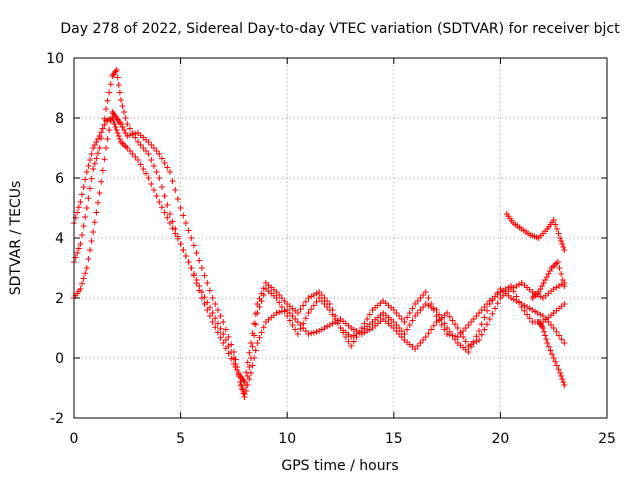  I want to click on x-tick-label: 25, so click(607, 439).